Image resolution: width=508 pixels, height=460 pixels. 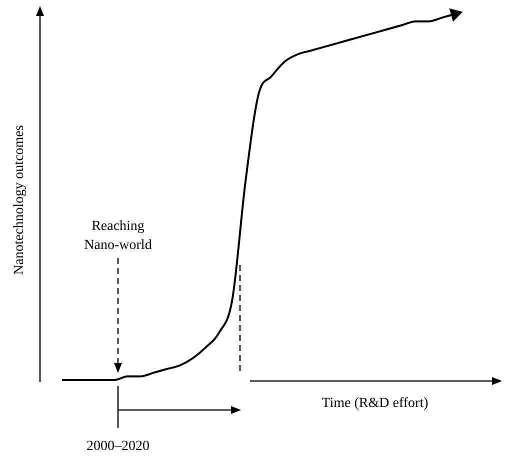 I want to click on y-axis-title: Nanotechnology outcomes, so click(x=20, y=200).